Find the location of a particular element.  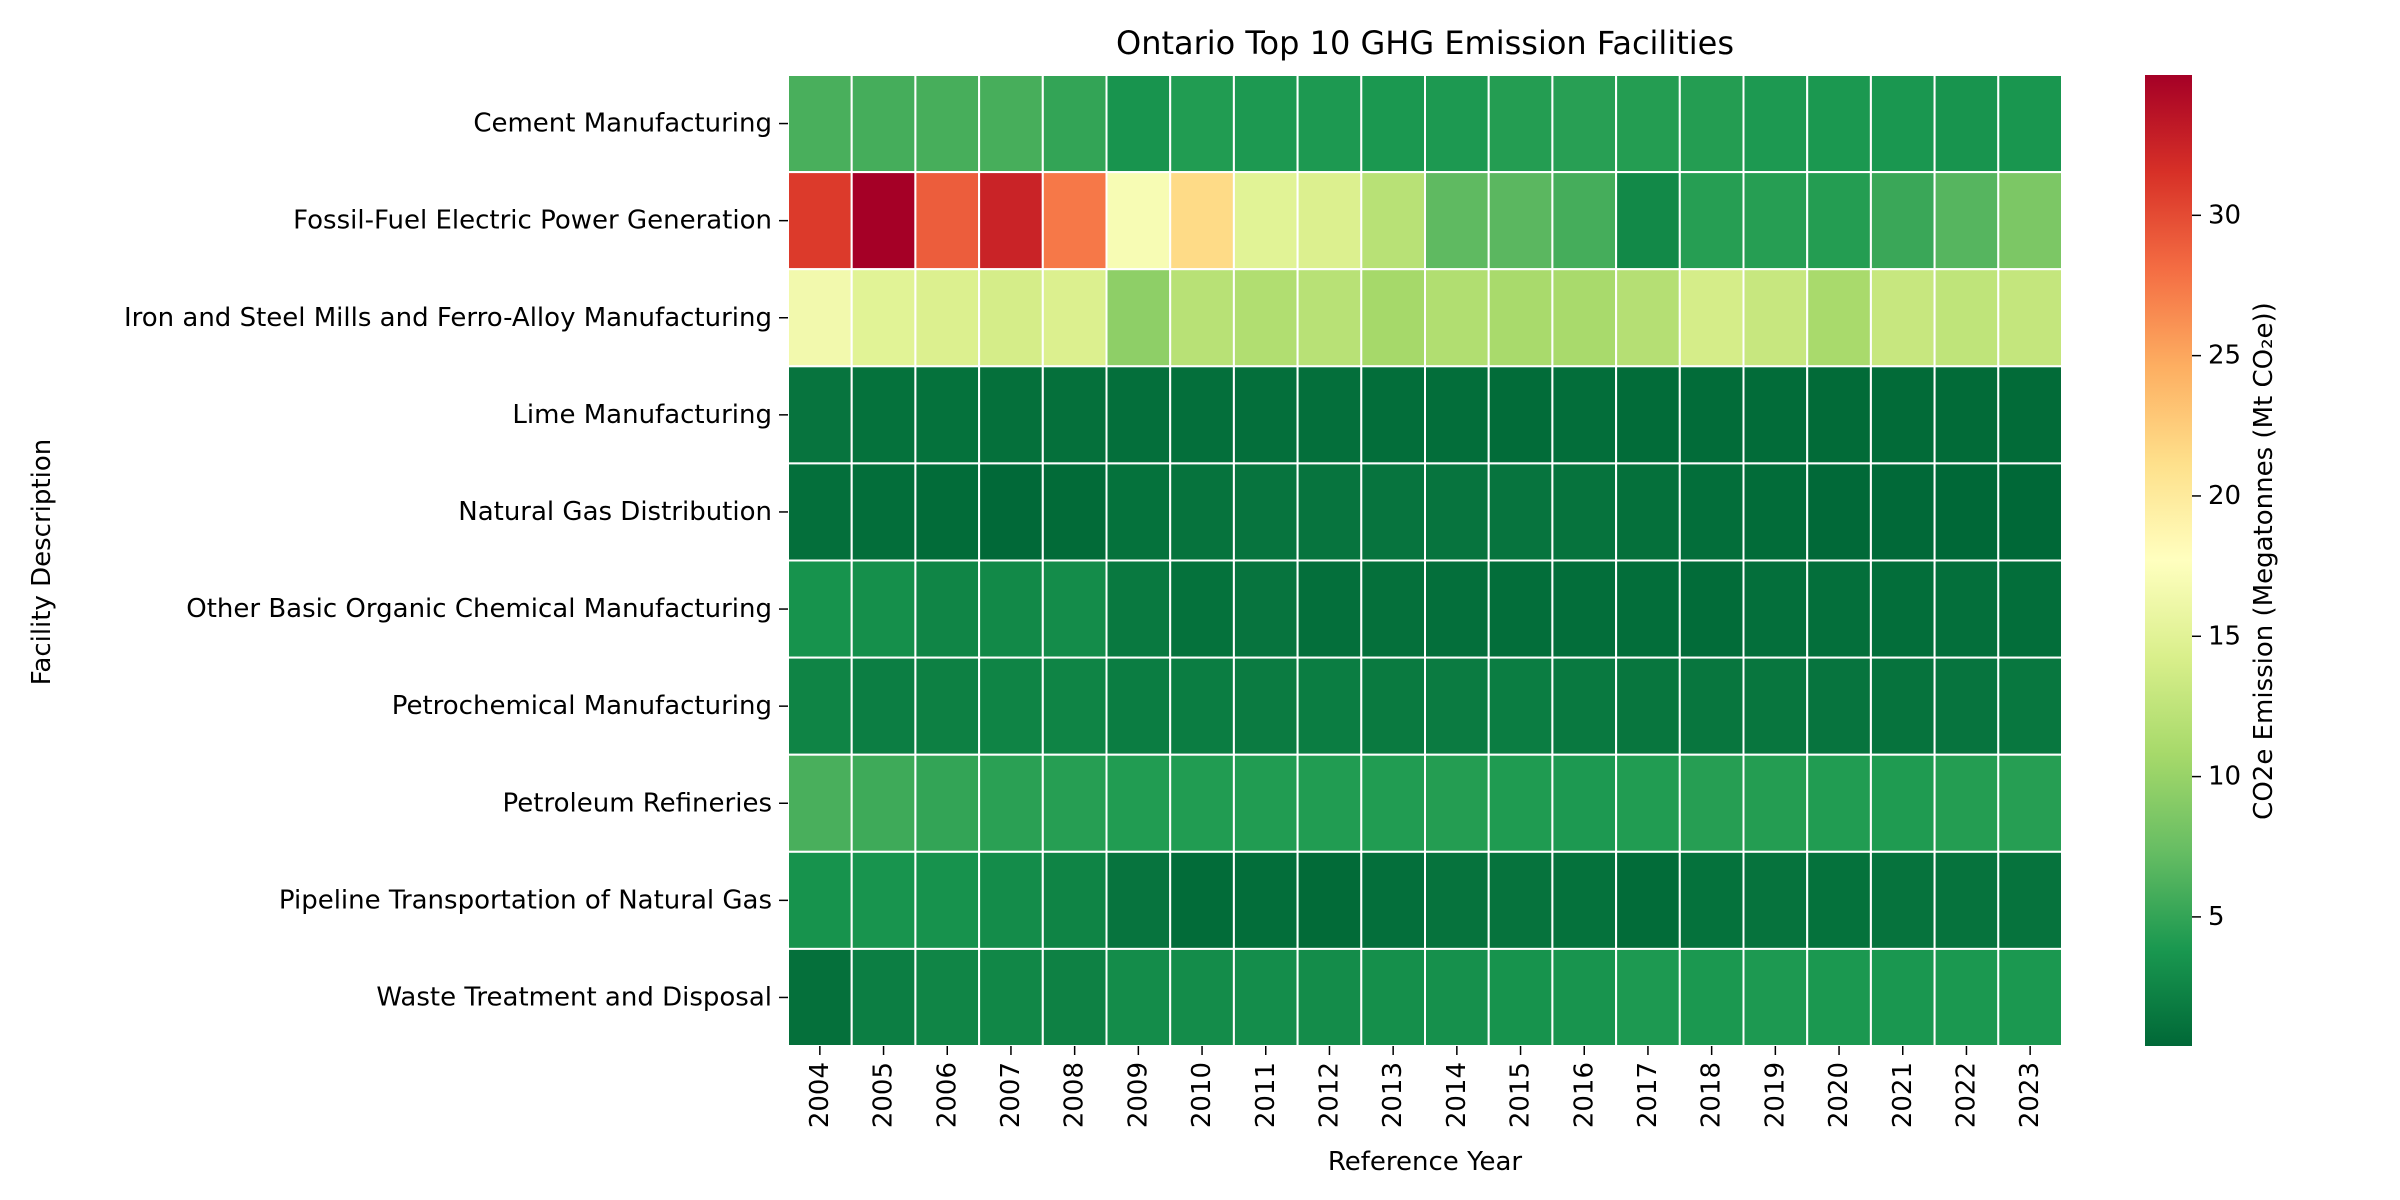

x-tick-label: 2007 is located at coordinates (1011, 1095).